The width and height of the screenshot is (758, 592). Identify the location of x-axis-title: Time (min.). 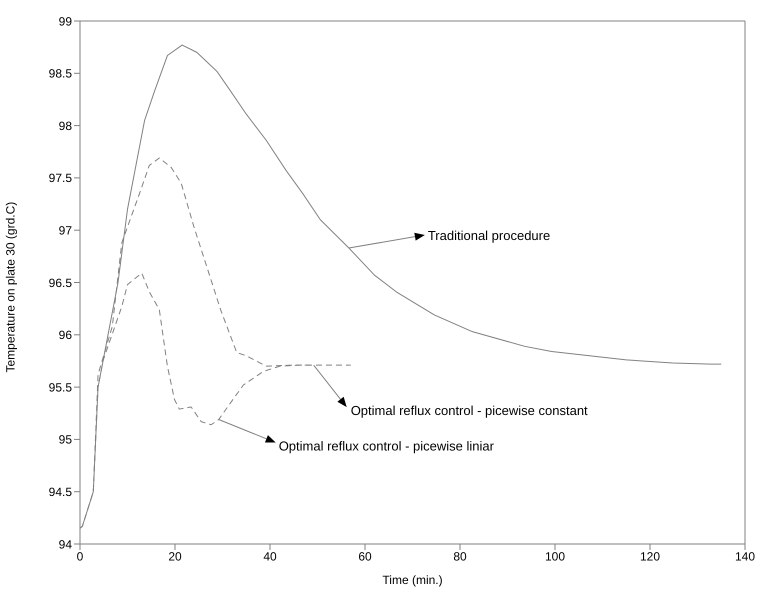
(412, 580).